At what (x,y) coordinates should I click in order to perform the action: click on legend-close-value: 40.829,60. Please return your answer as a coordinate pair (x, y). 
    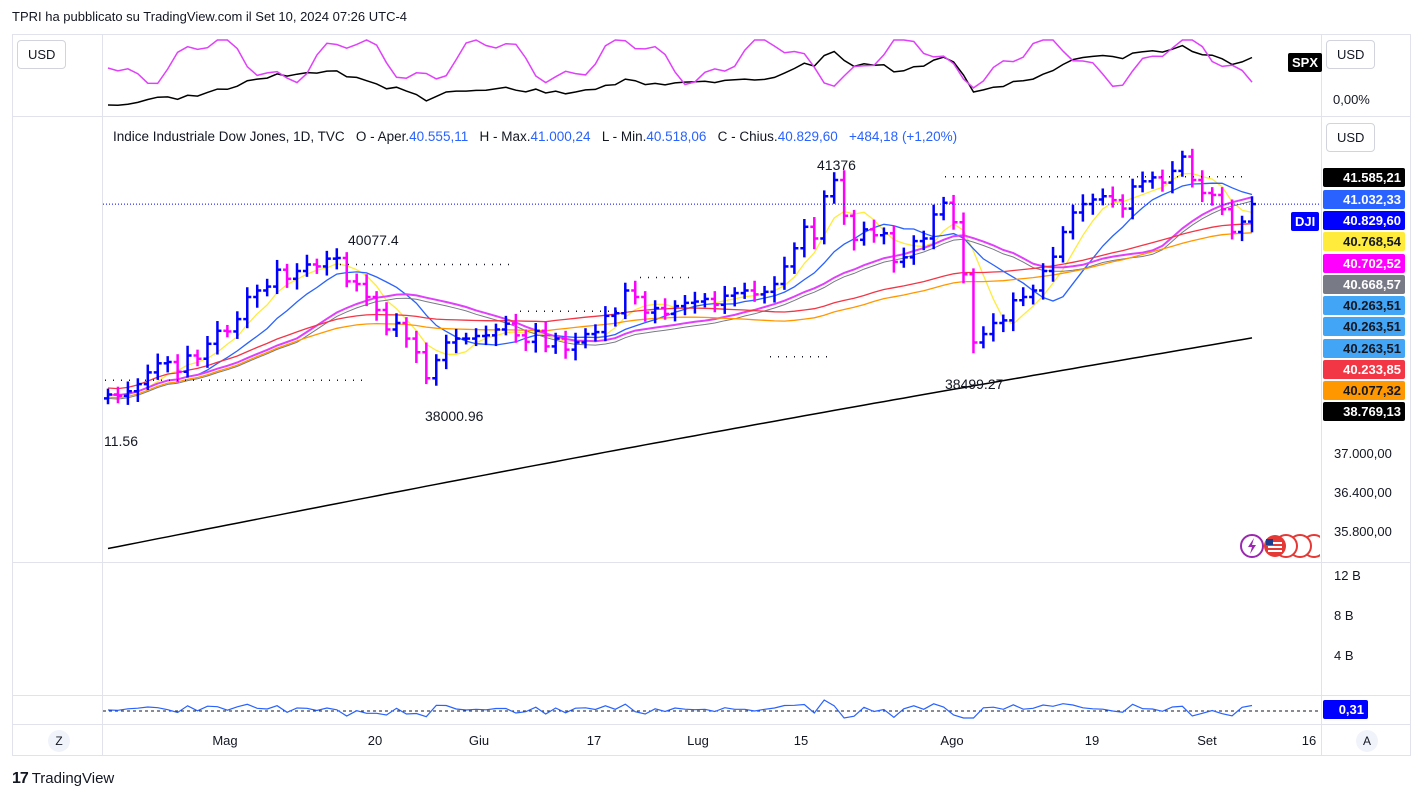
    Looking at the image, I should click on (807, 136).